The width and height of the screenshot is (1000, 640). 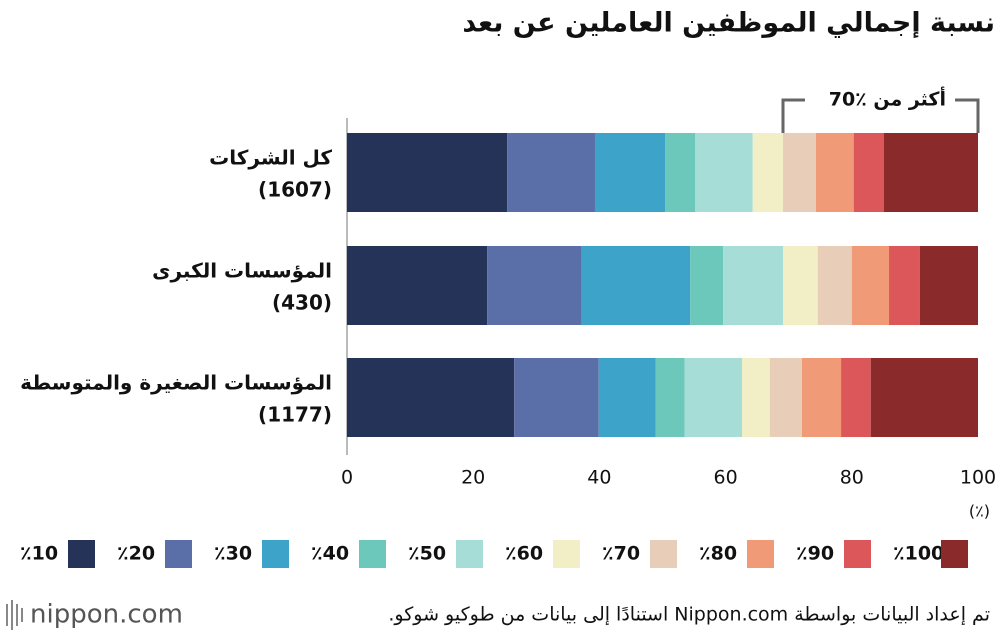 I want to click on category-label: المؤسسات الكبرى, so click(x=242, y=271).